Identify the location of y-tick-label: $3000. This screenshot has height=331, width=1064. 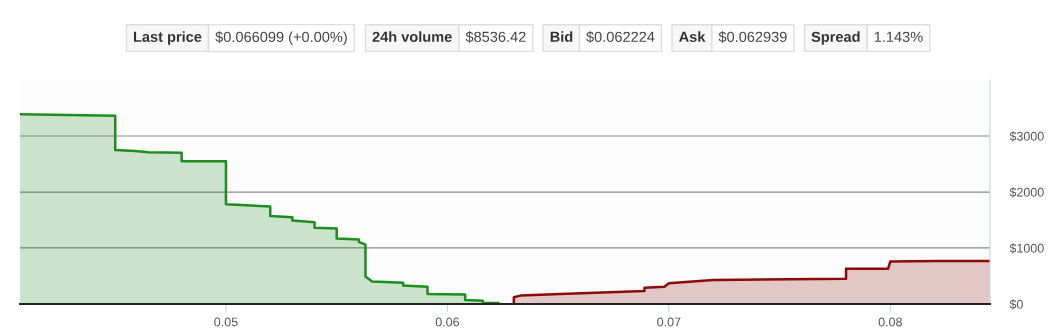
(1026, 136).